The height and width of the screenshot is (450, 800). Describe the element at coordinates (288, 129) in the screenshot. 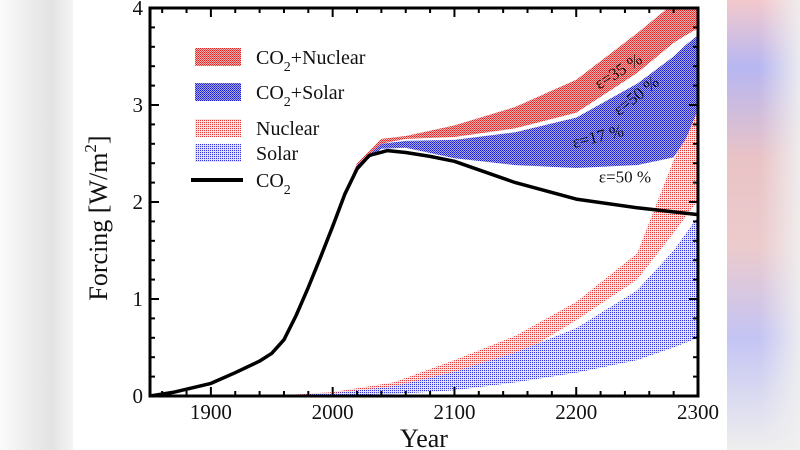

I see `legend-label-nuclear: Nuclear` at that location.